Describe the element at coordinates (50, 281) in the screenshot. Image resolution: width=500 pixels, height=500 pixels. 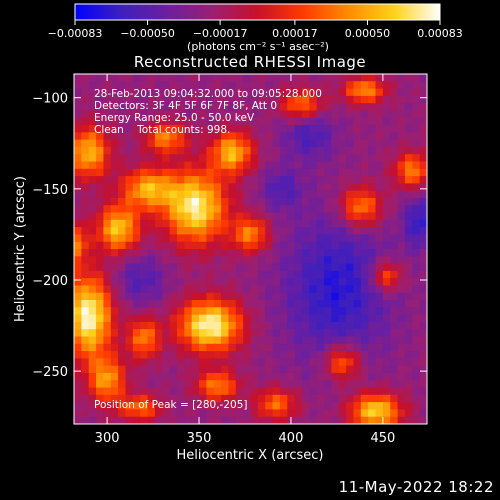
I see `y-tick-label: −200` at that location.